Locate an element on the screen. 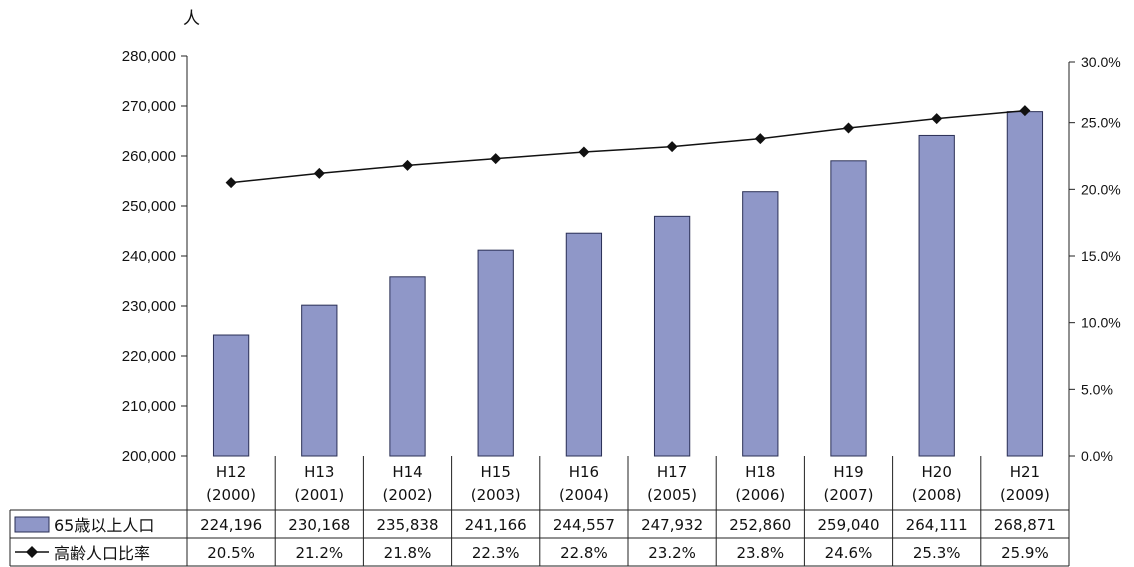 This screenshot has width=1134, height=567. bar-value-label: 259,040 is located at coordinates (848, 525).